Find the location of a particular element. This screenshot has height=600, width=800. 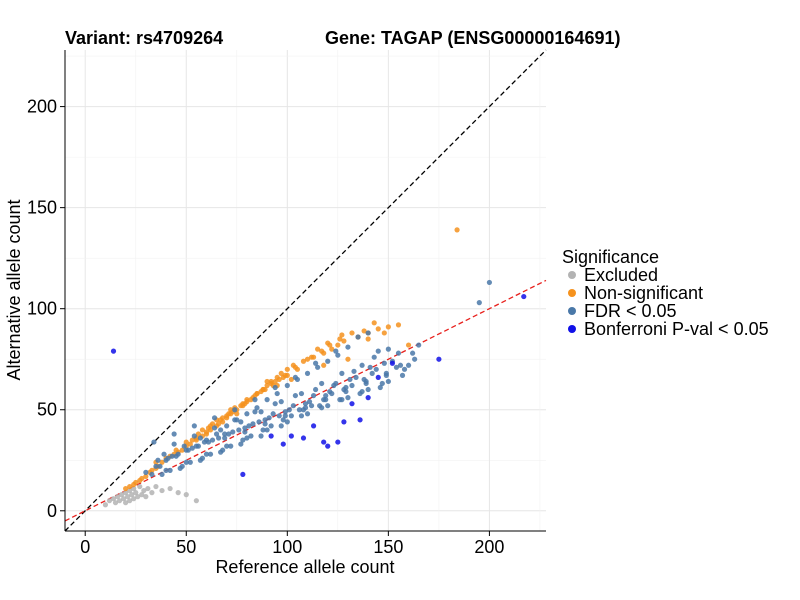

x-axis-title: Reference allele count is located at coordinates (304, 567).